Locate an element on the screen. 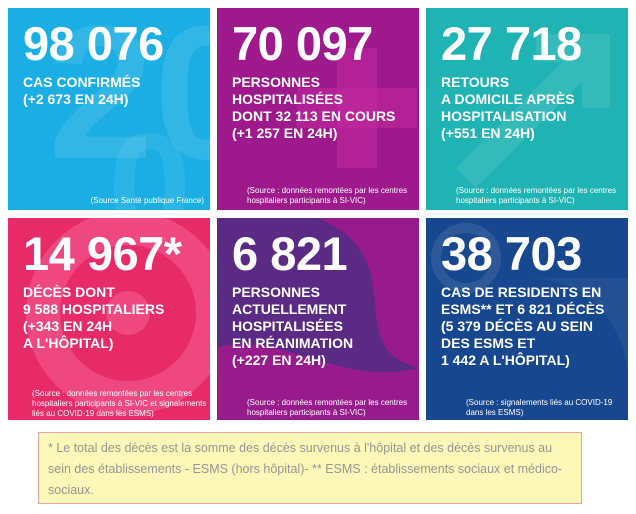 This screenshot has width=636, height=514. label-line: RETOURS is located at coordinates (475, 82).